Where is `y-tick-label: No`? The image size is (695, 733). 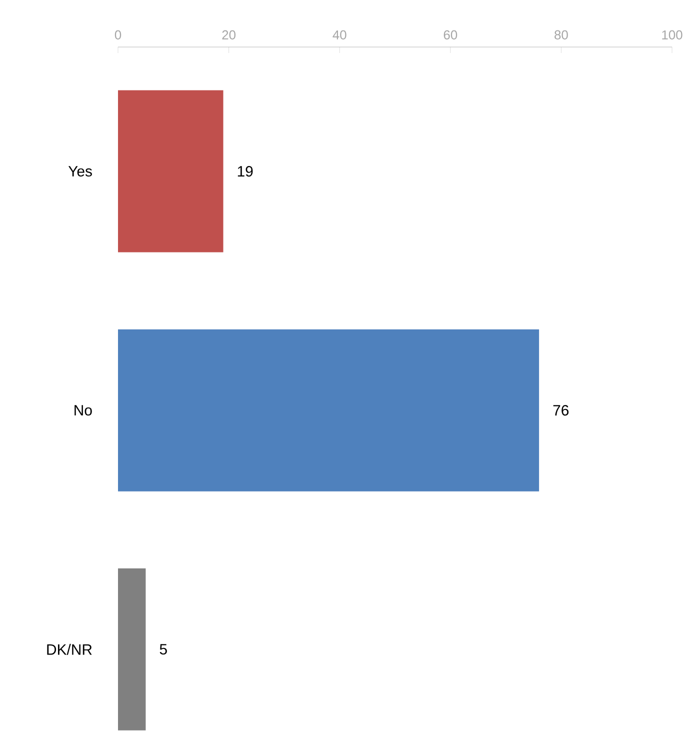
y-tick-label: No is located at coordinates (83, 410).